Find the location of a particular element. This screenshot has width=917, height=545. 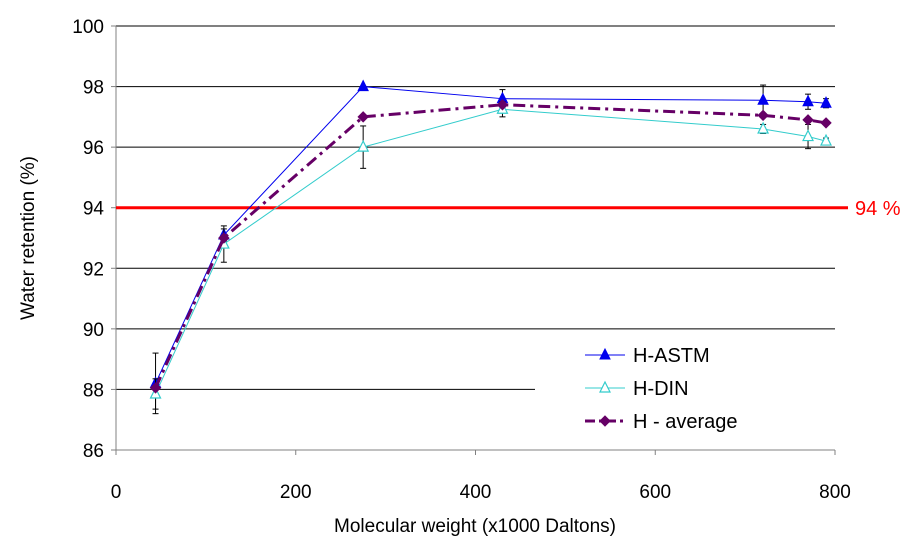

x-tick-label: 0 is located at coordinates (116, 492).